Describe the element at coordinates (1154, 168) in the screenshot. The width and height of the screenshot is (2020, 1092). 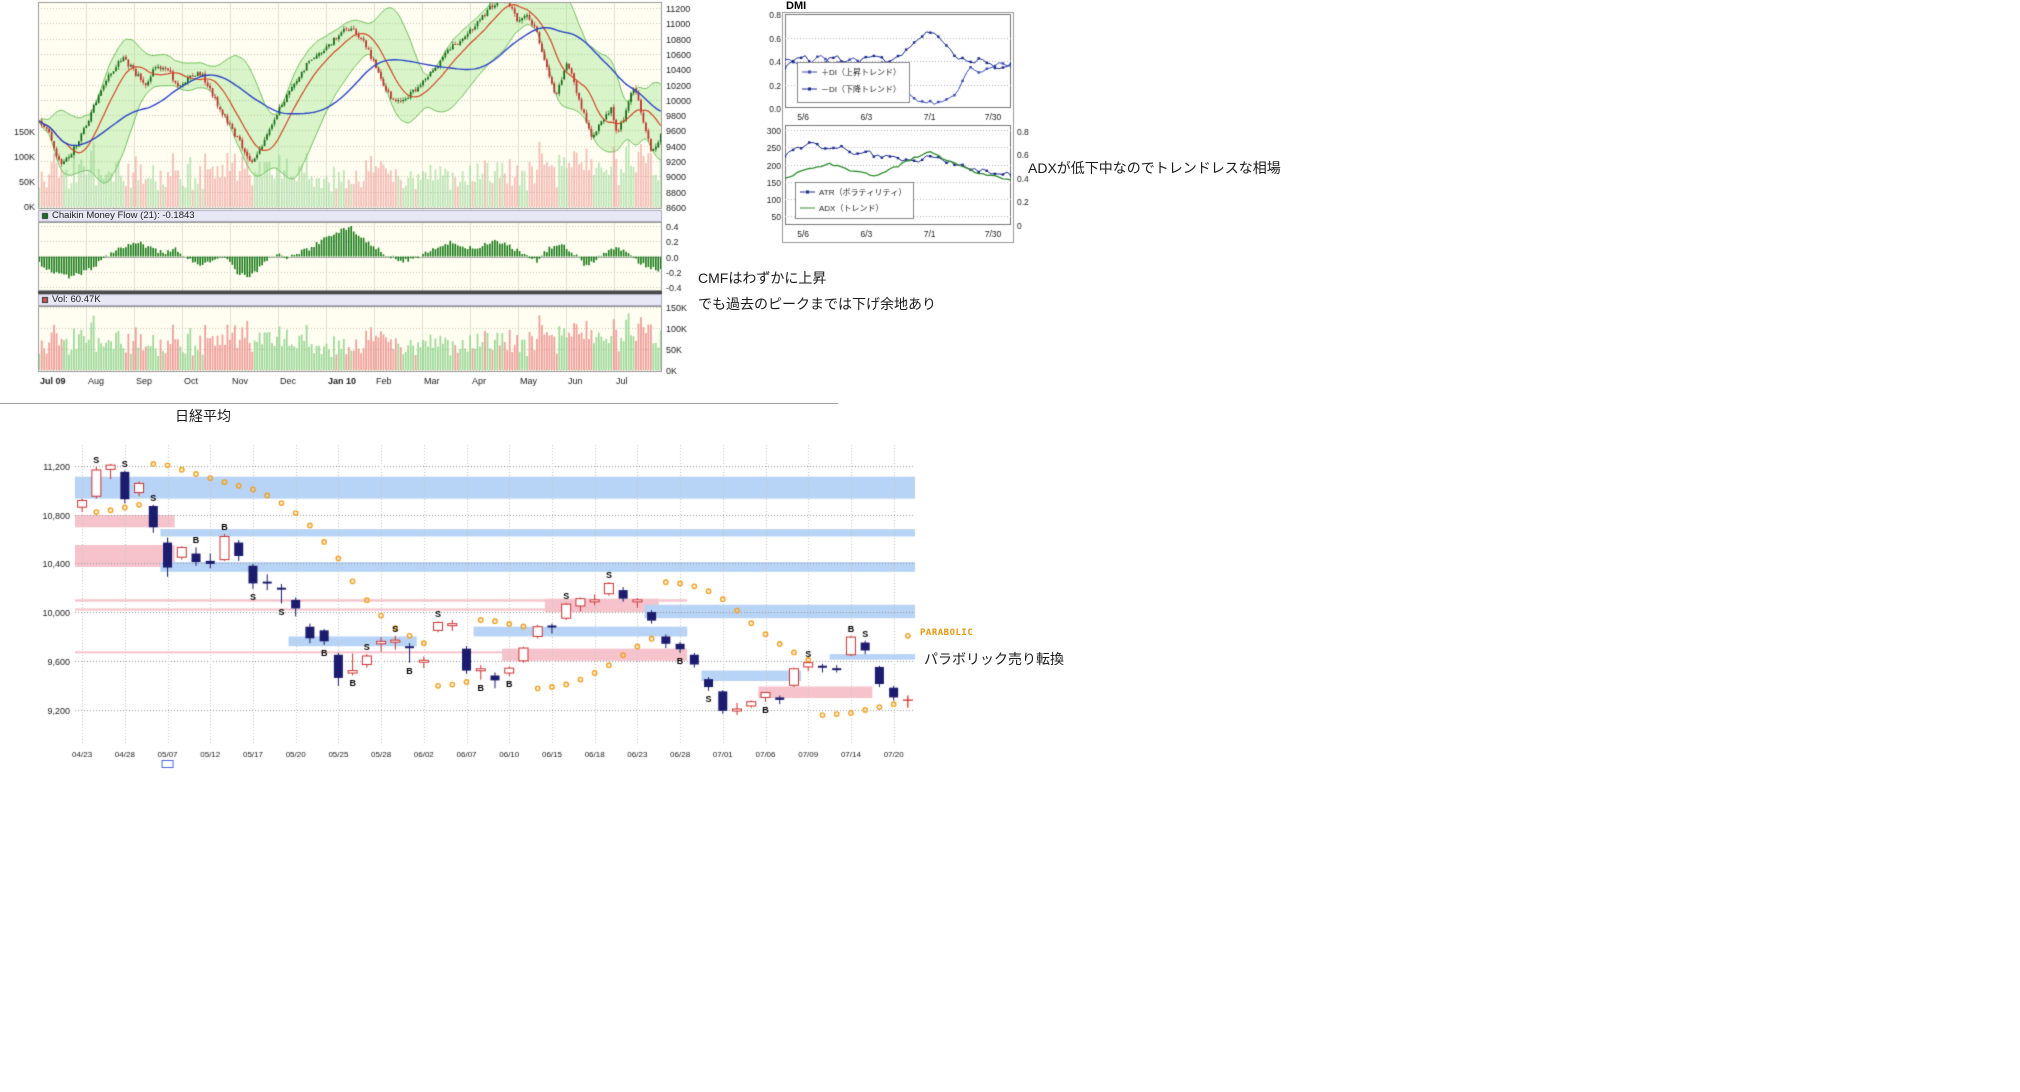
I see `adx-annotation: ADXが低下中なのでトレンドレスな相場` at that location.